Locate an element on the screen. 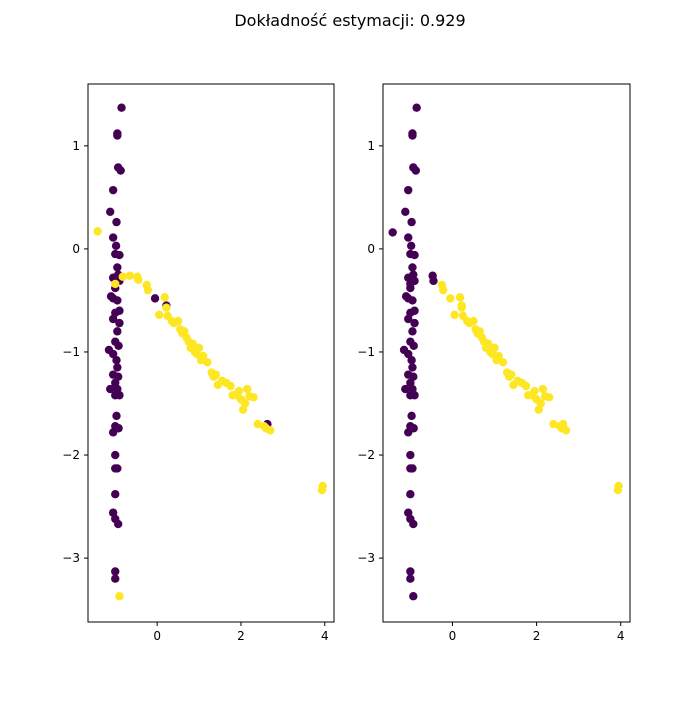 The image size is (700, 704). y-tick-label: −3 is located at coordinates (366, 558).